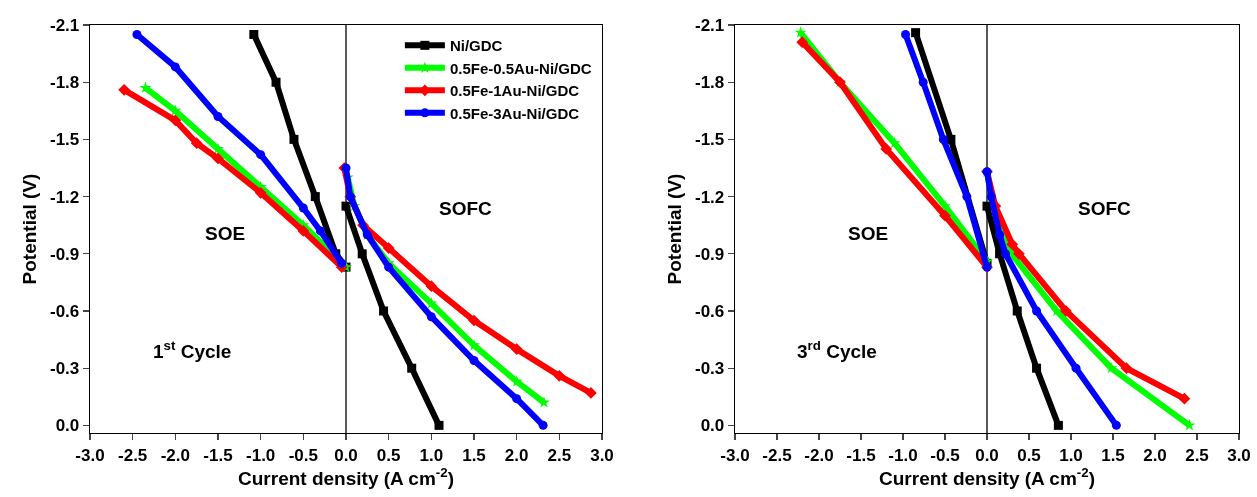 The width and height of the screenshot is (1257, 497). I want to click on annotation: 1$^{st}$ Cycle, so click(192, 350).